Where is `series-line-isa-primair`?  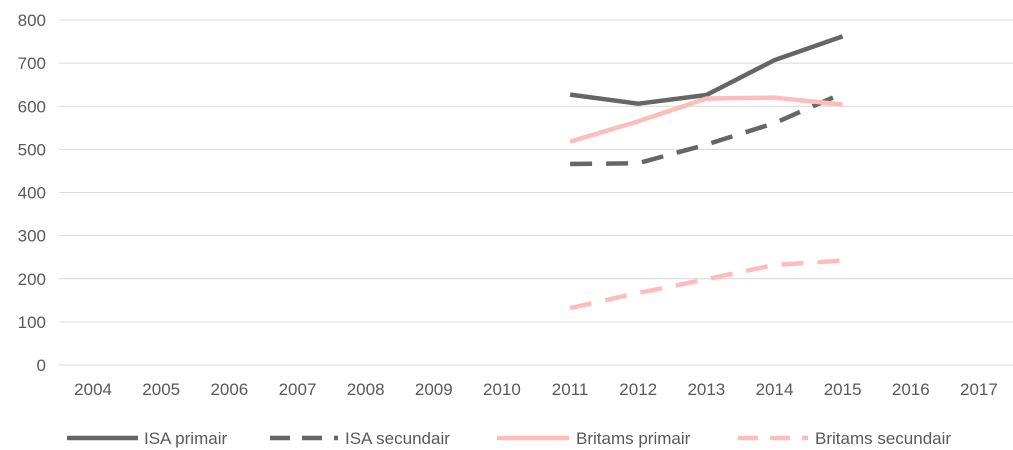 series-line-isa-primair is located at coordinates (706, 70).